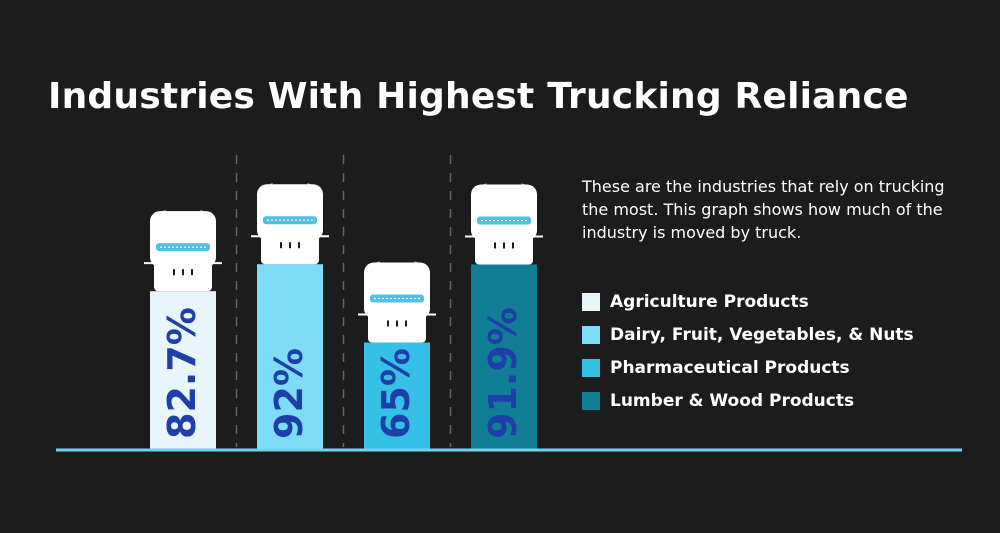 The width and height of the screenshot is (1000, 533). What do you see at coordinates (709, 301) in the screenshot?
I see `legend-label: Agriculture Products` at bounding box center [709, 301].